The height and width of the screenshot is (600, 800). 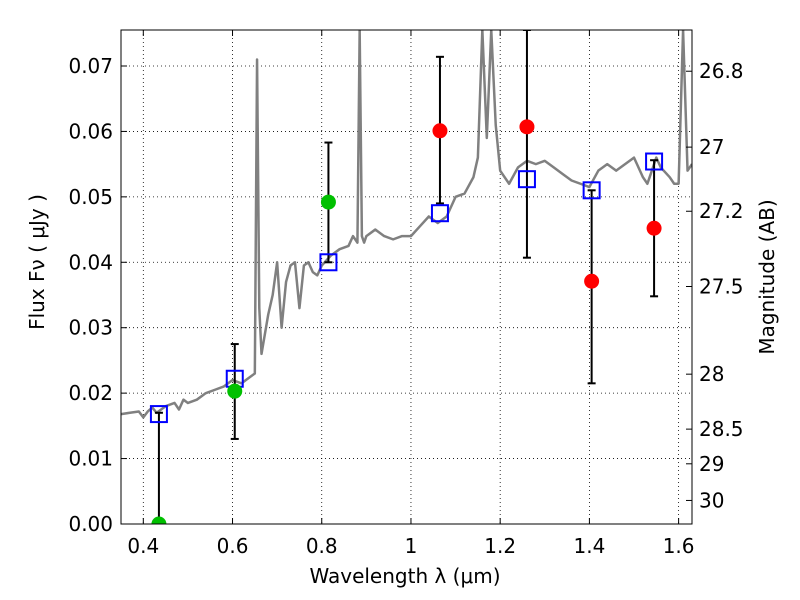 What do you see at coordinates (90, 131) in the screenshot?
I see `y-tick-label: 0.06` at bounding box center [90, 131].